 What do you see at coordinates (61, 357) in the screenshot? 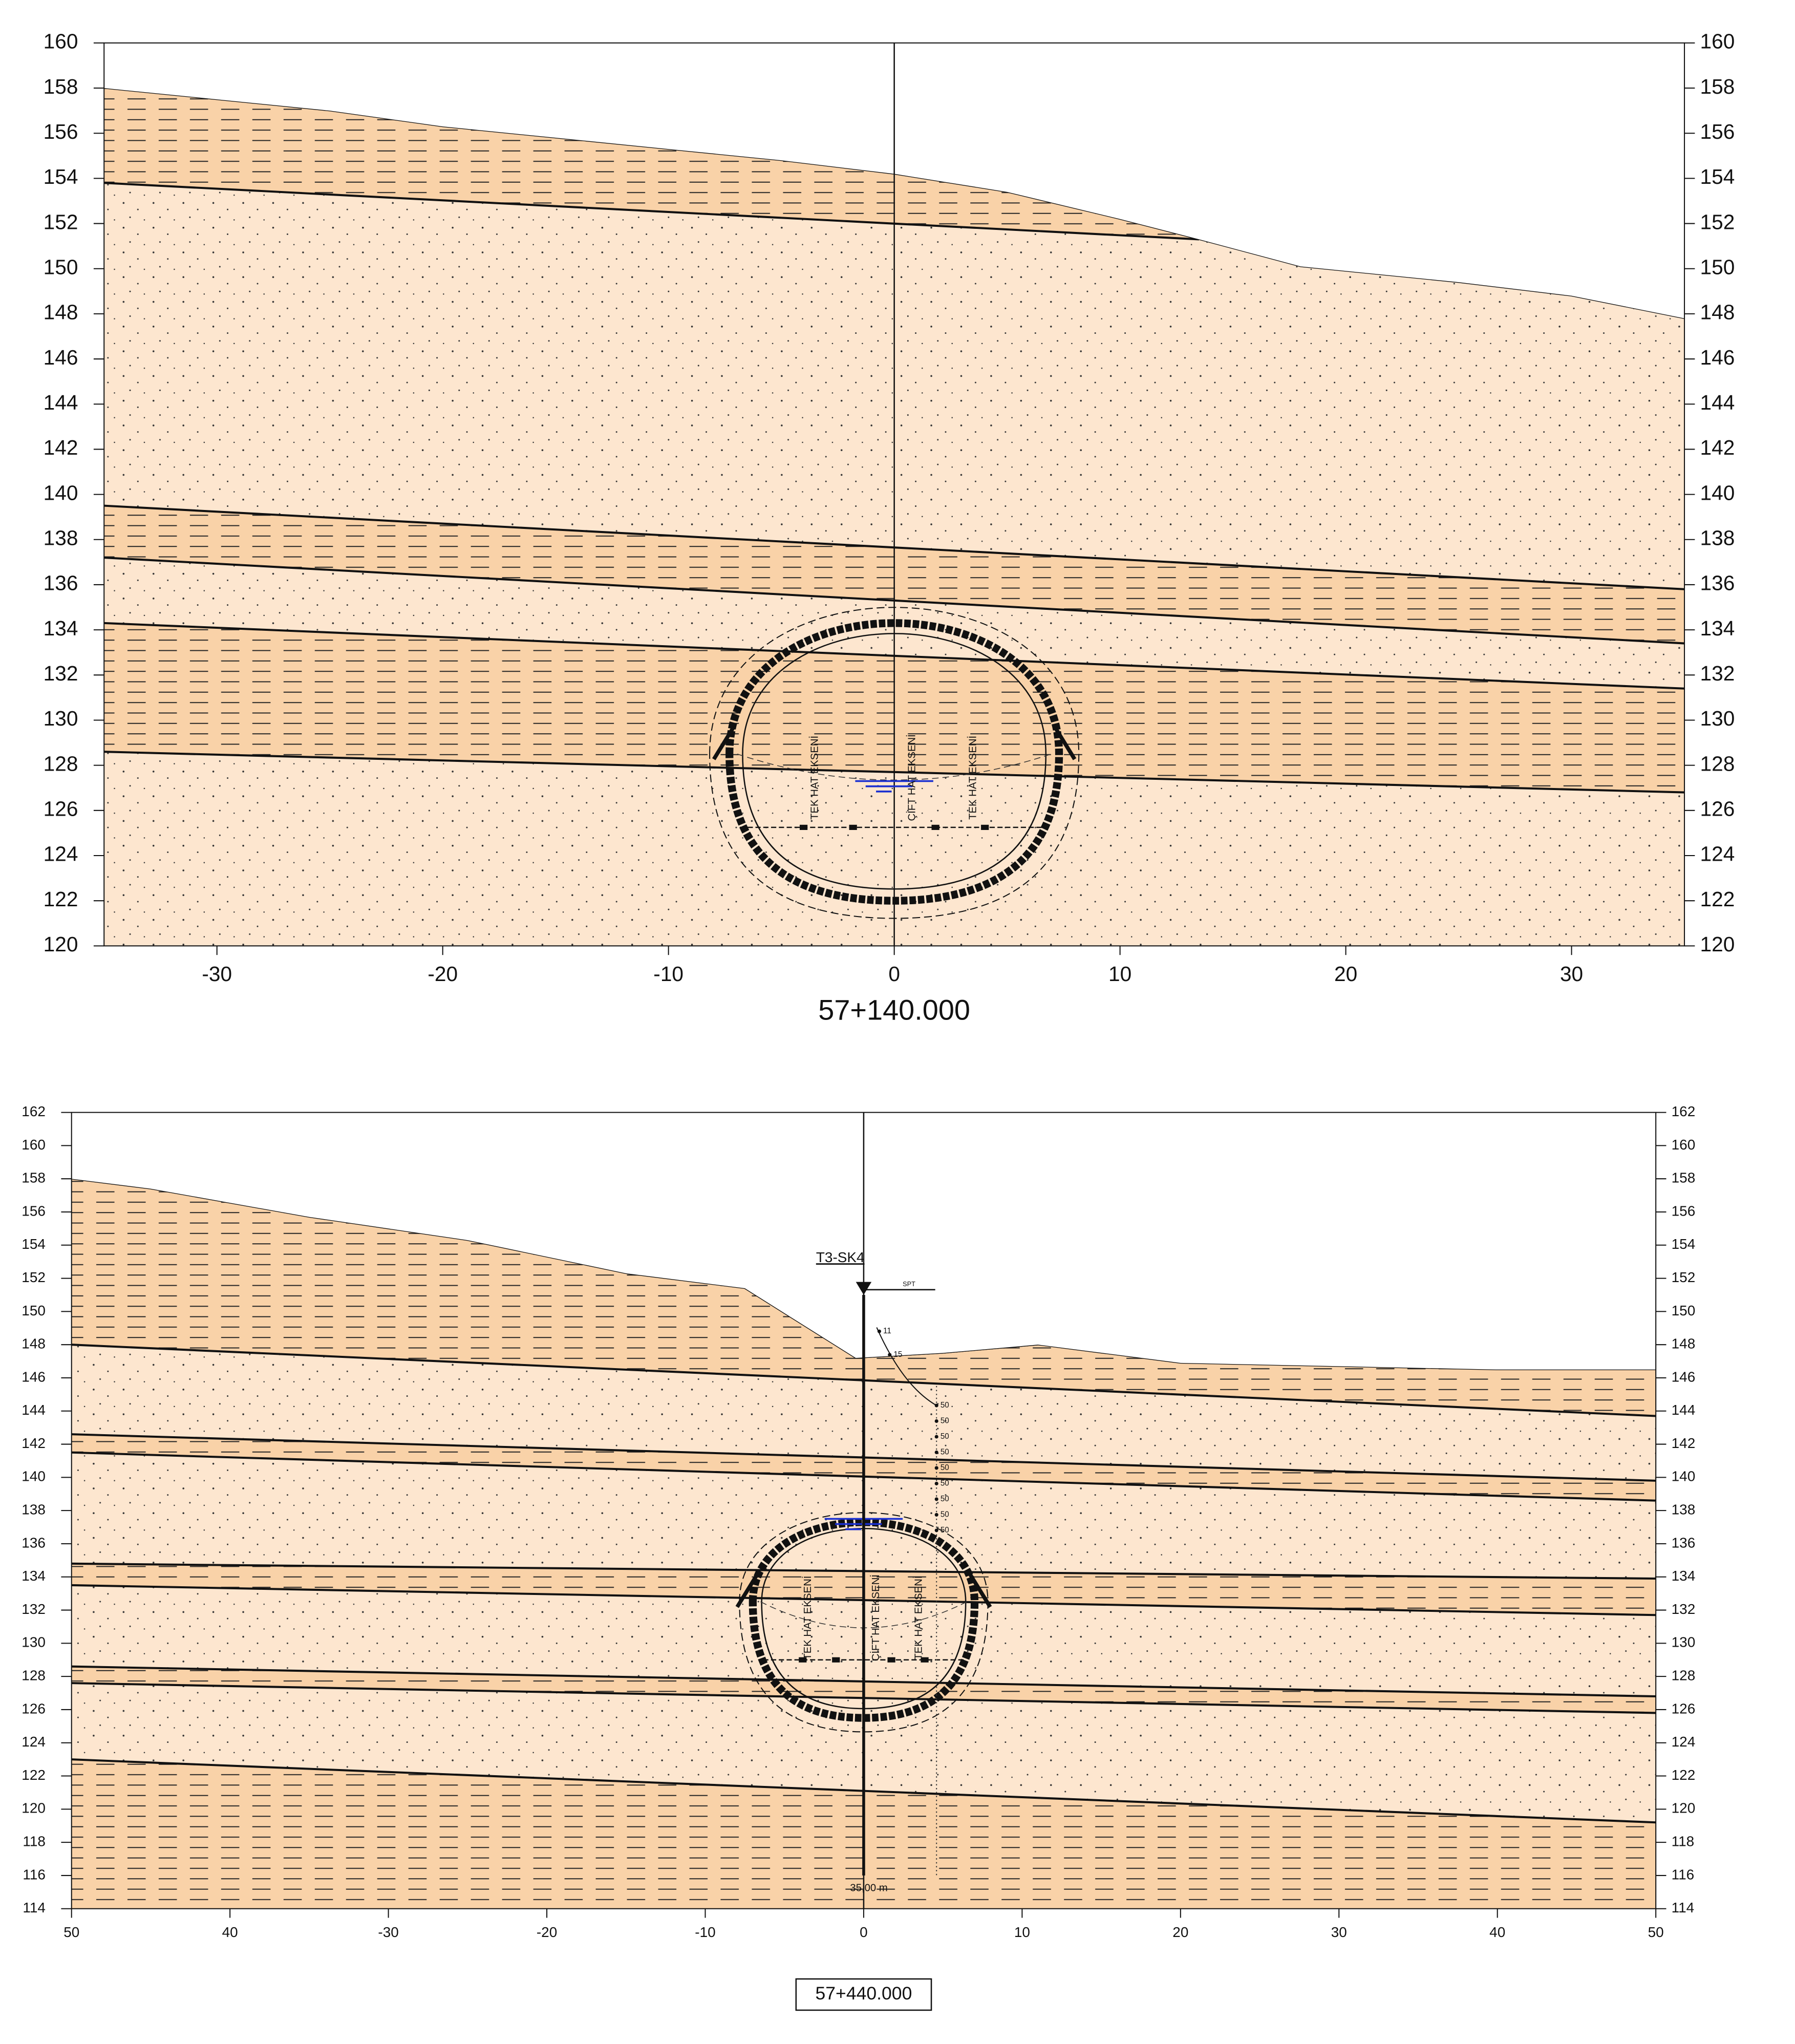
I see `y-tick-label: 146` at bounding box center [61, 357].